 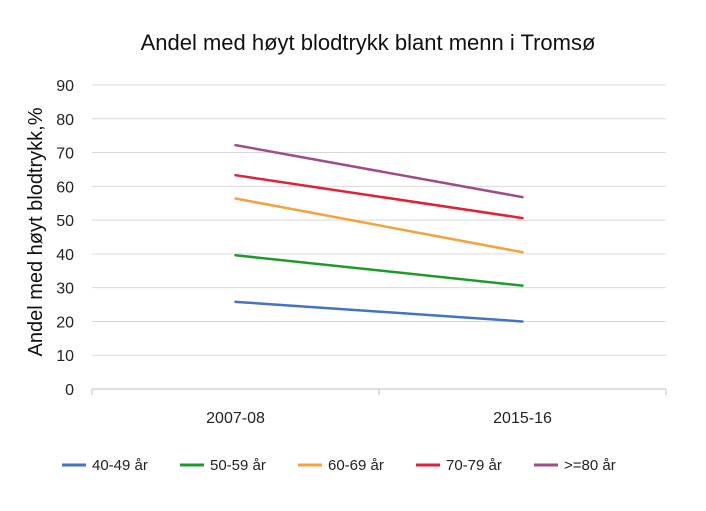 What do you see at coordinates (65, 86) in the screenshot?
I see `y-tick-label: 90` at bounding box center [65, 86].